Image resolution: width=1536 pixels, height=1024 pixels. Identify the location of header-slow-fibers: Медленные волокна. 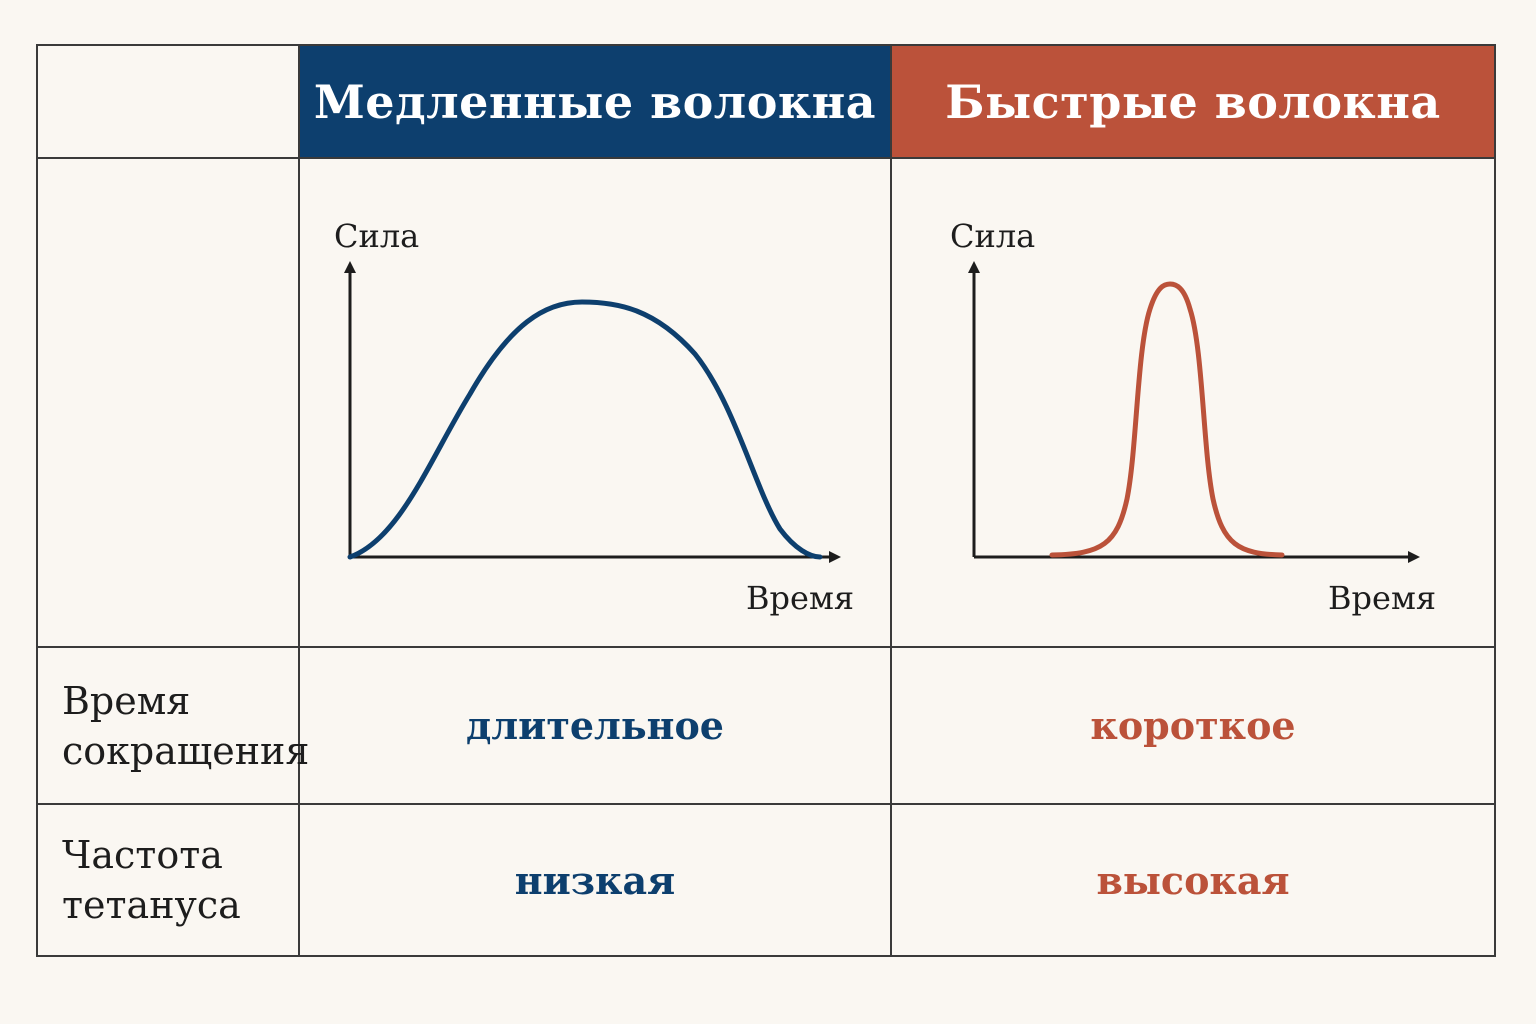
(595, 101).